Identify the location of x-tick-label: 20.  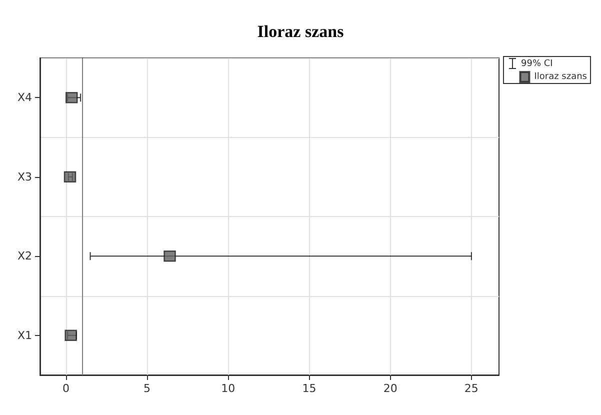
(390, 388).